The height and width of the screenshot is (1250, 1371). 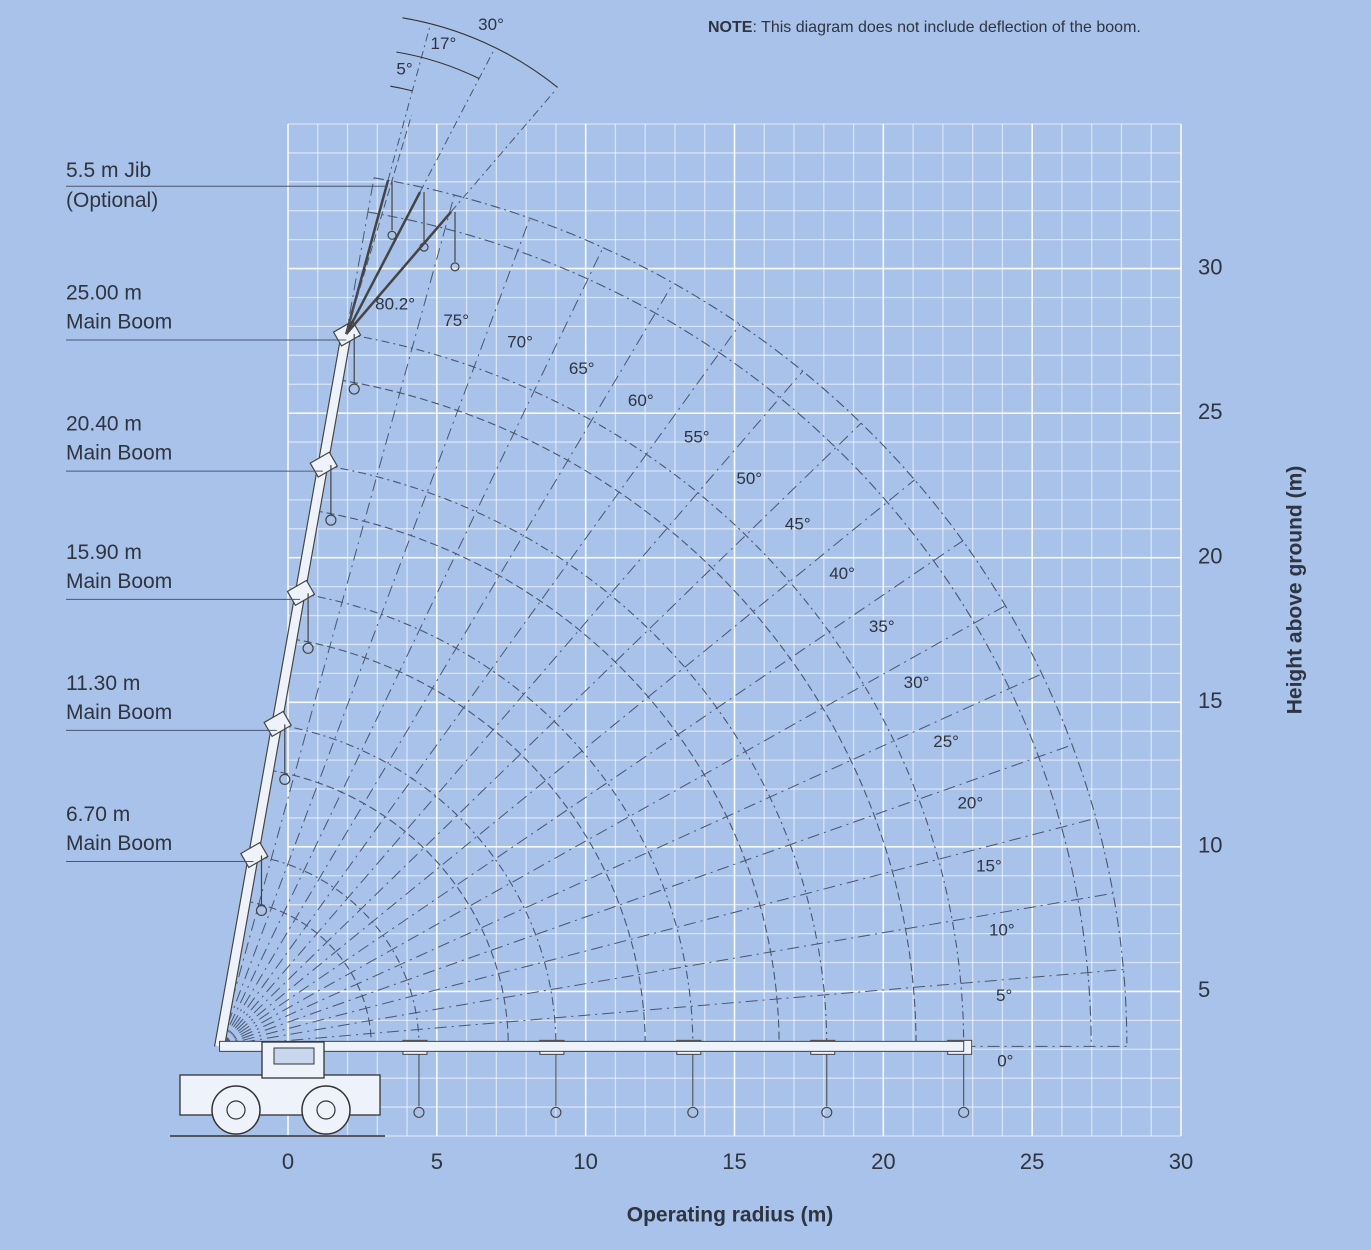 What do you see at coordinates (917, 682) in the screenshot?
I see `angle-label: 30°` at bounding box center [917, 682].